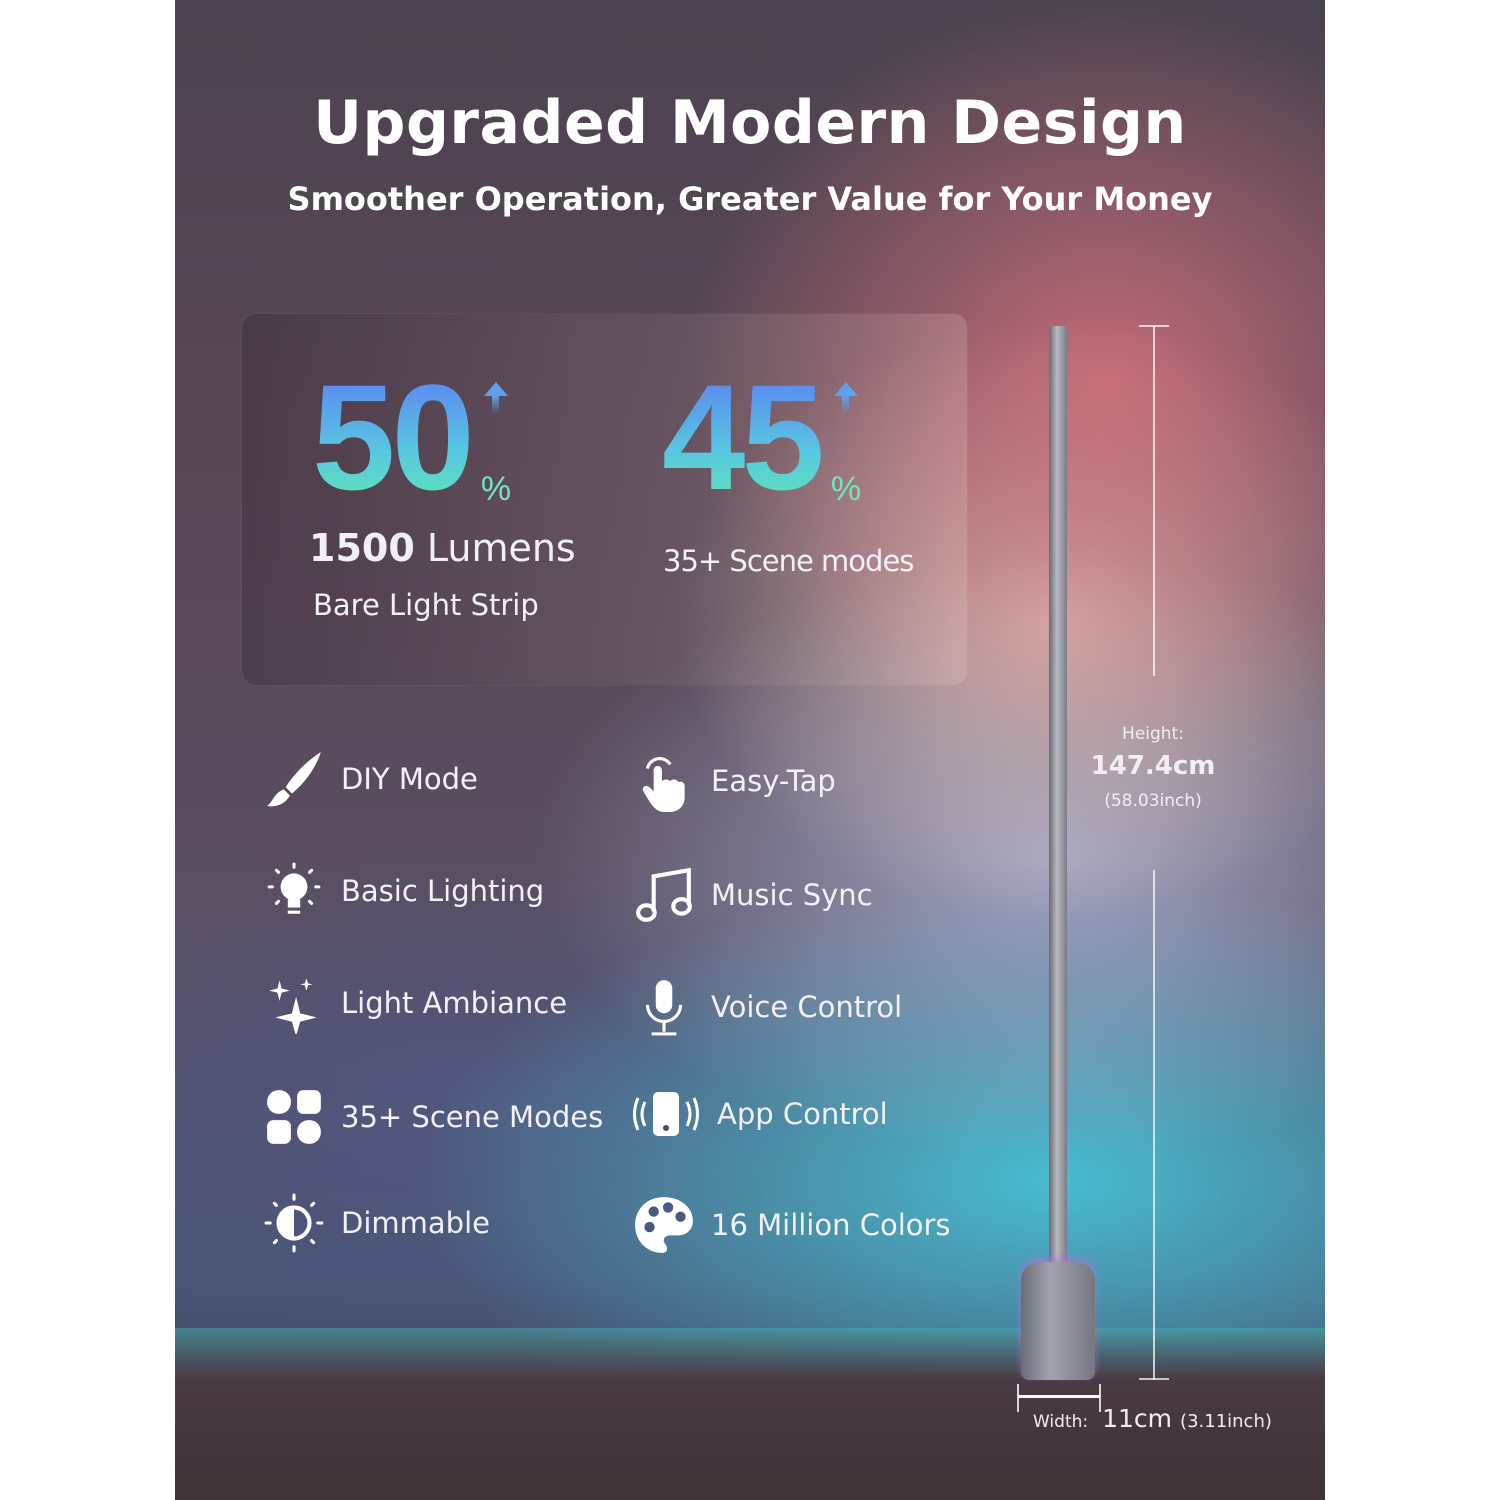  What do you see at coordinates (294, 888) in the screenshot?
I see `lightbulb-icon` at bounding box center [294, 888].